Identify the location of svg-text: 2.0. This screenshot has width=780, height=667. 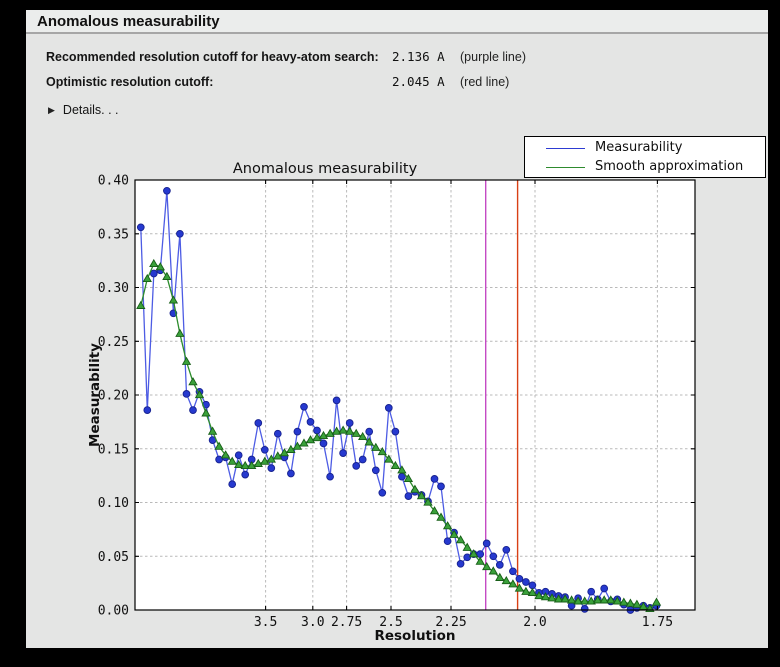
(534, 622).